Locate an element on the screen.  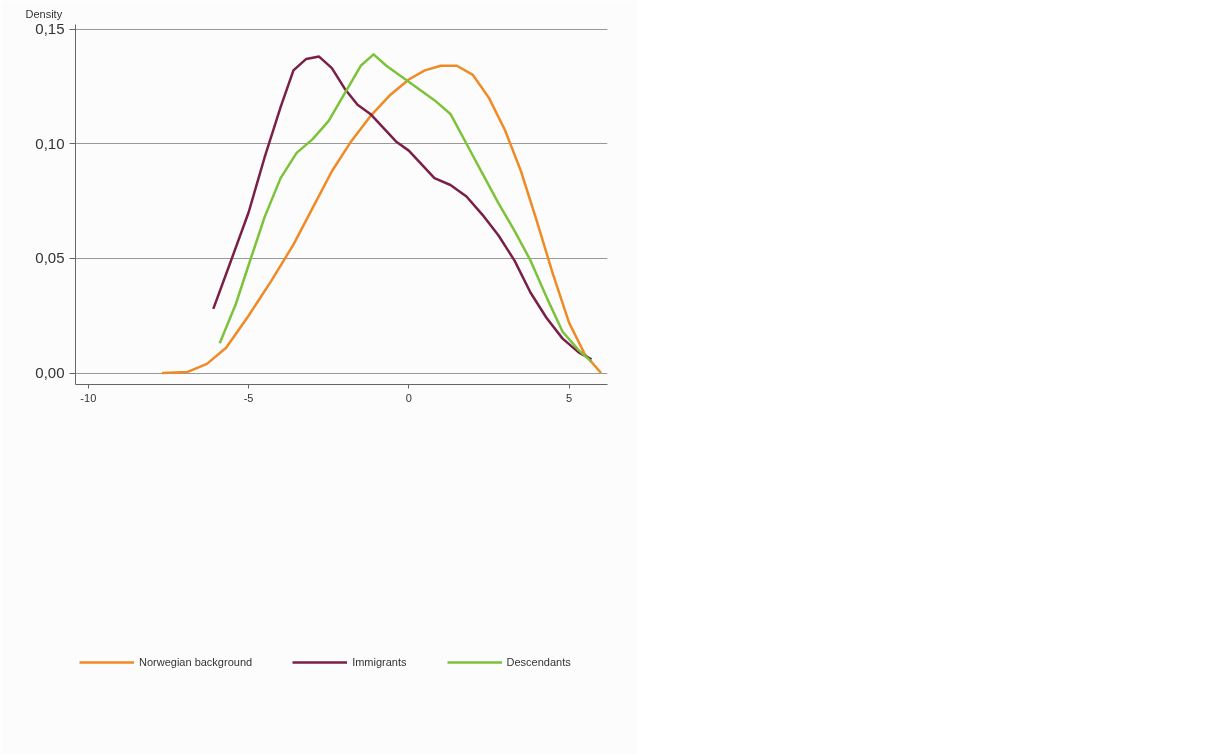
line-series is located at coordinates (381, 219).